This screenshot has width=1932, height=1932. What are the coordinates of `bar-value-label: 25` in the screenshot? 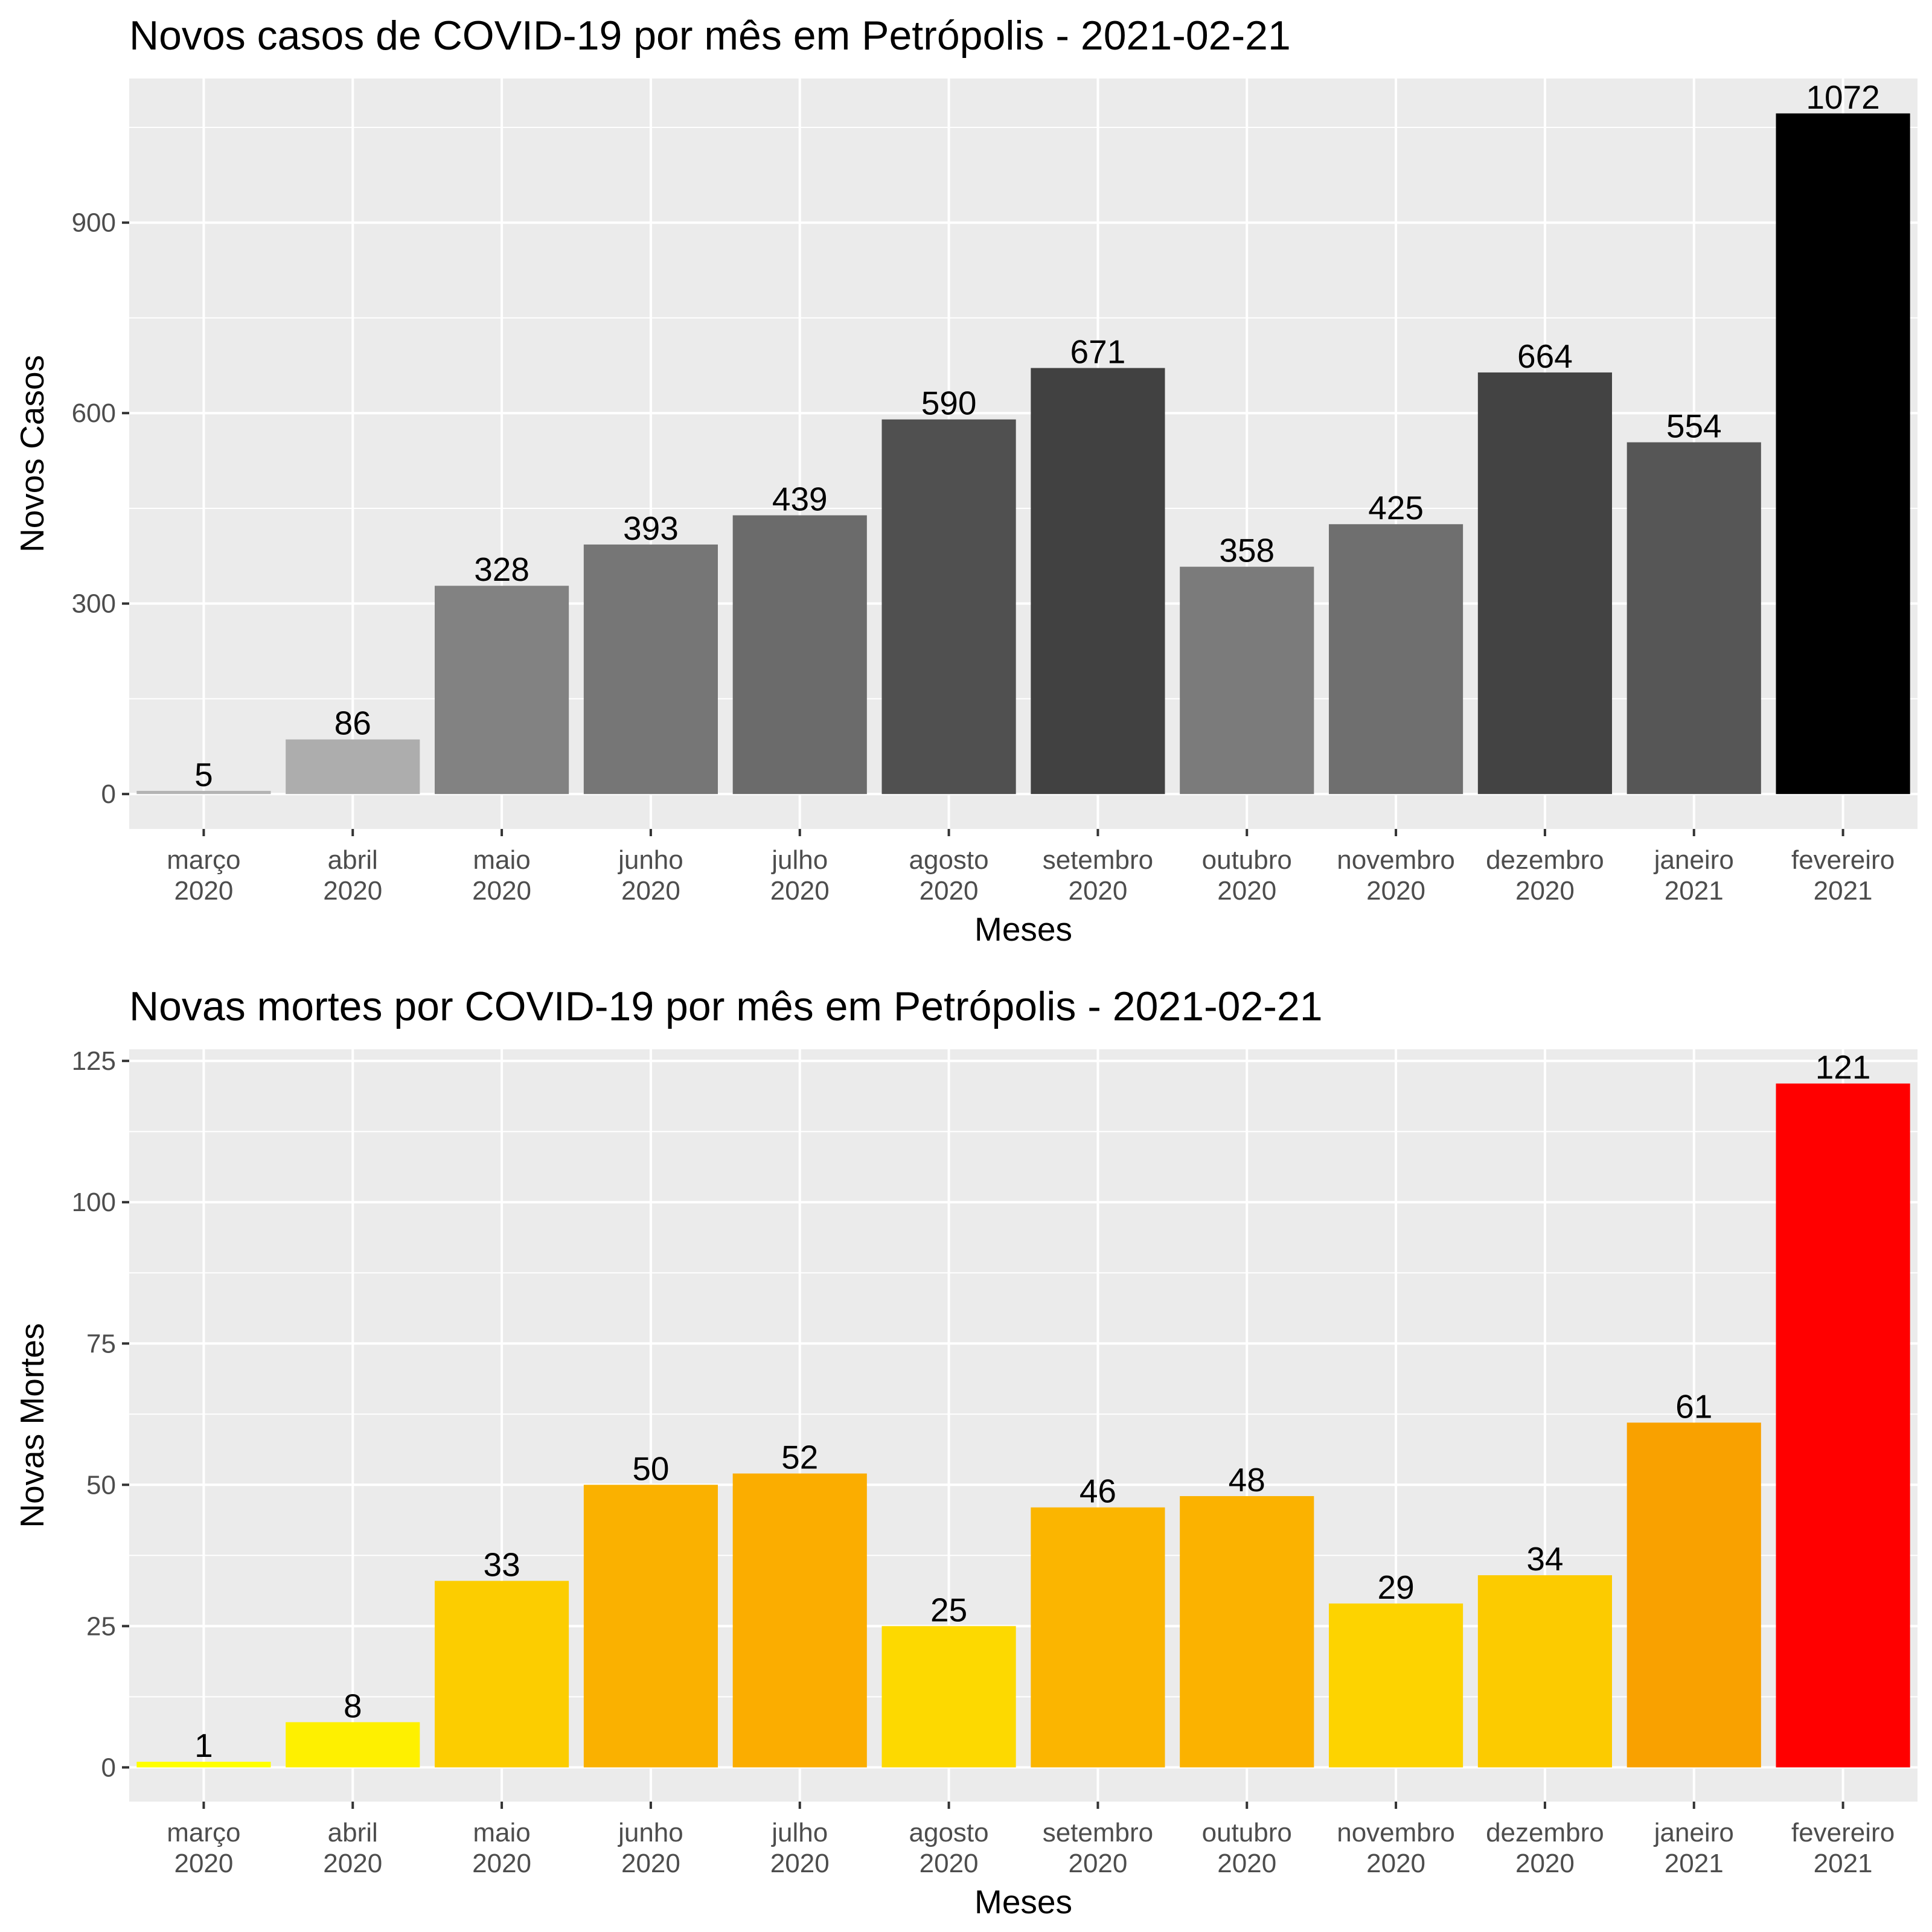 It's located at (948, 1610).